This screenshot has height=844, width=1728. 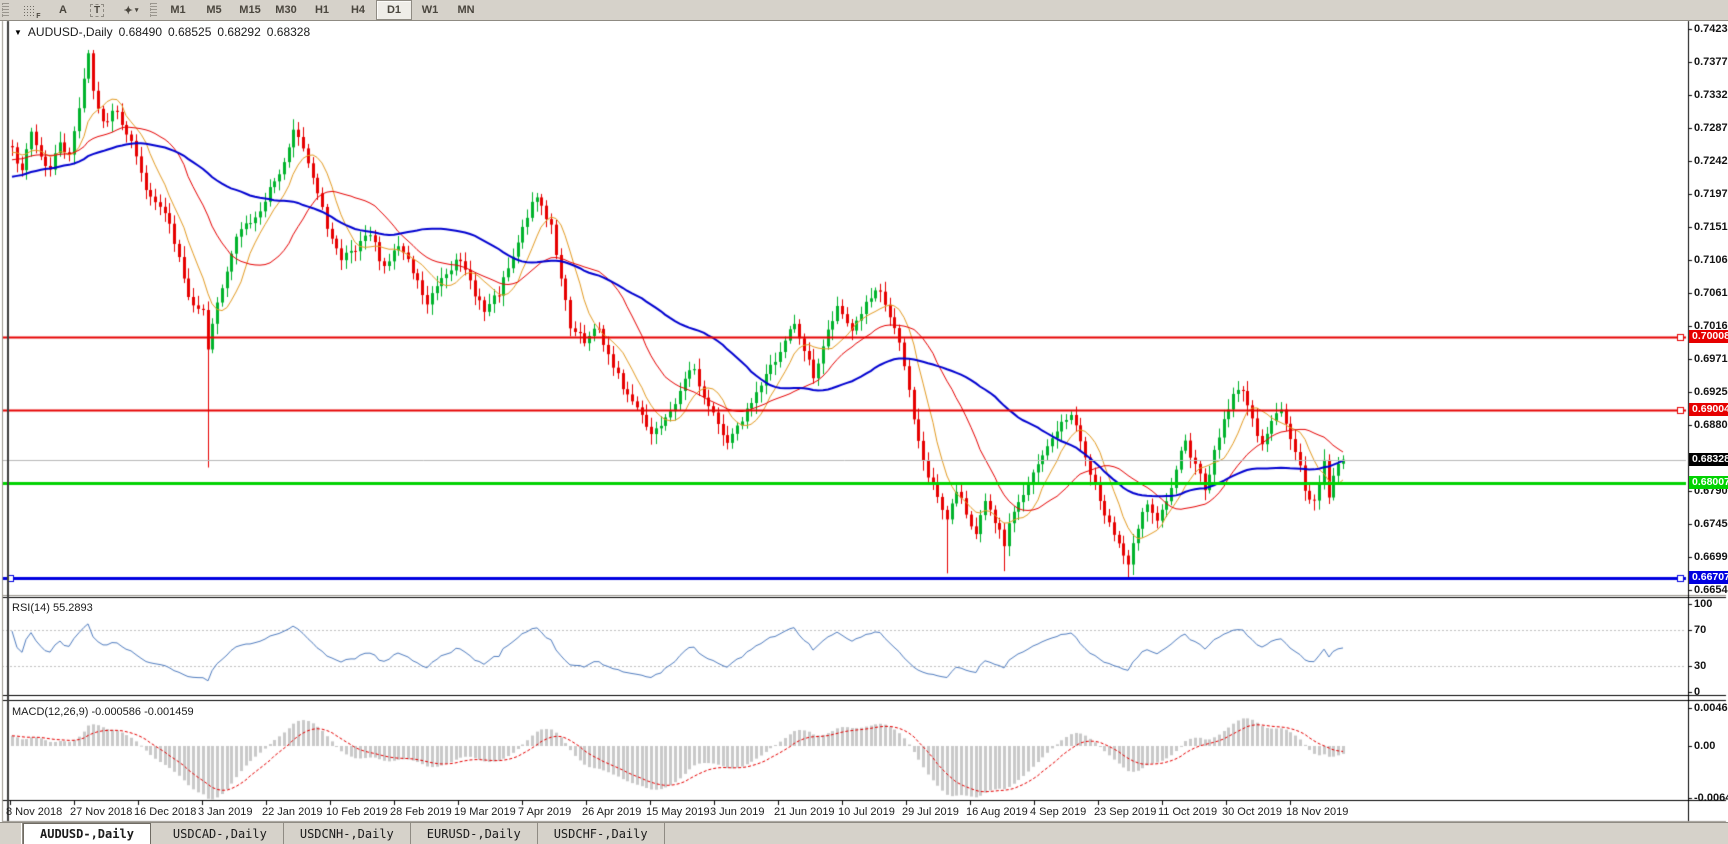 What do you see at coordinates (165, 812) in the screenshot?
I see `date-axis-label: 16 Dec 2018` at bounding box center [165, 812].